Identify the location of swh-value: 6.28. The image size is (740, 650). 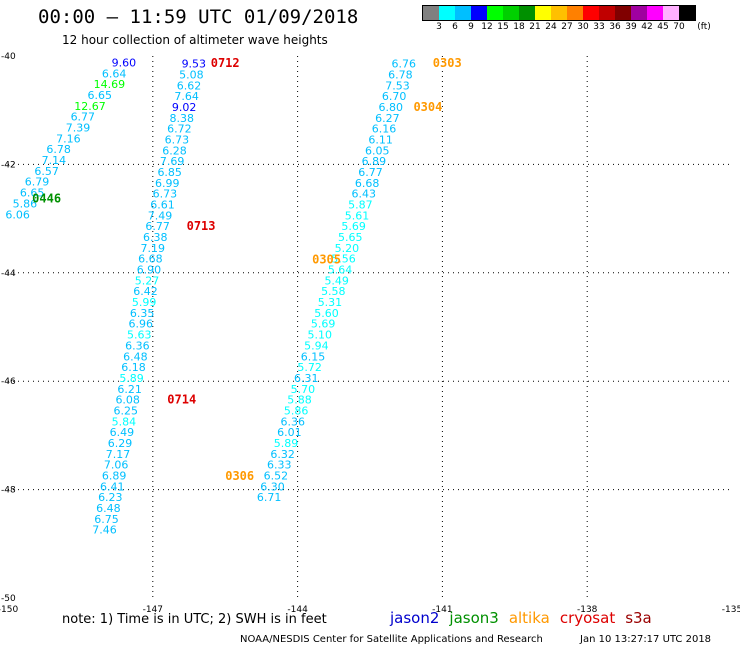
(174, 150).